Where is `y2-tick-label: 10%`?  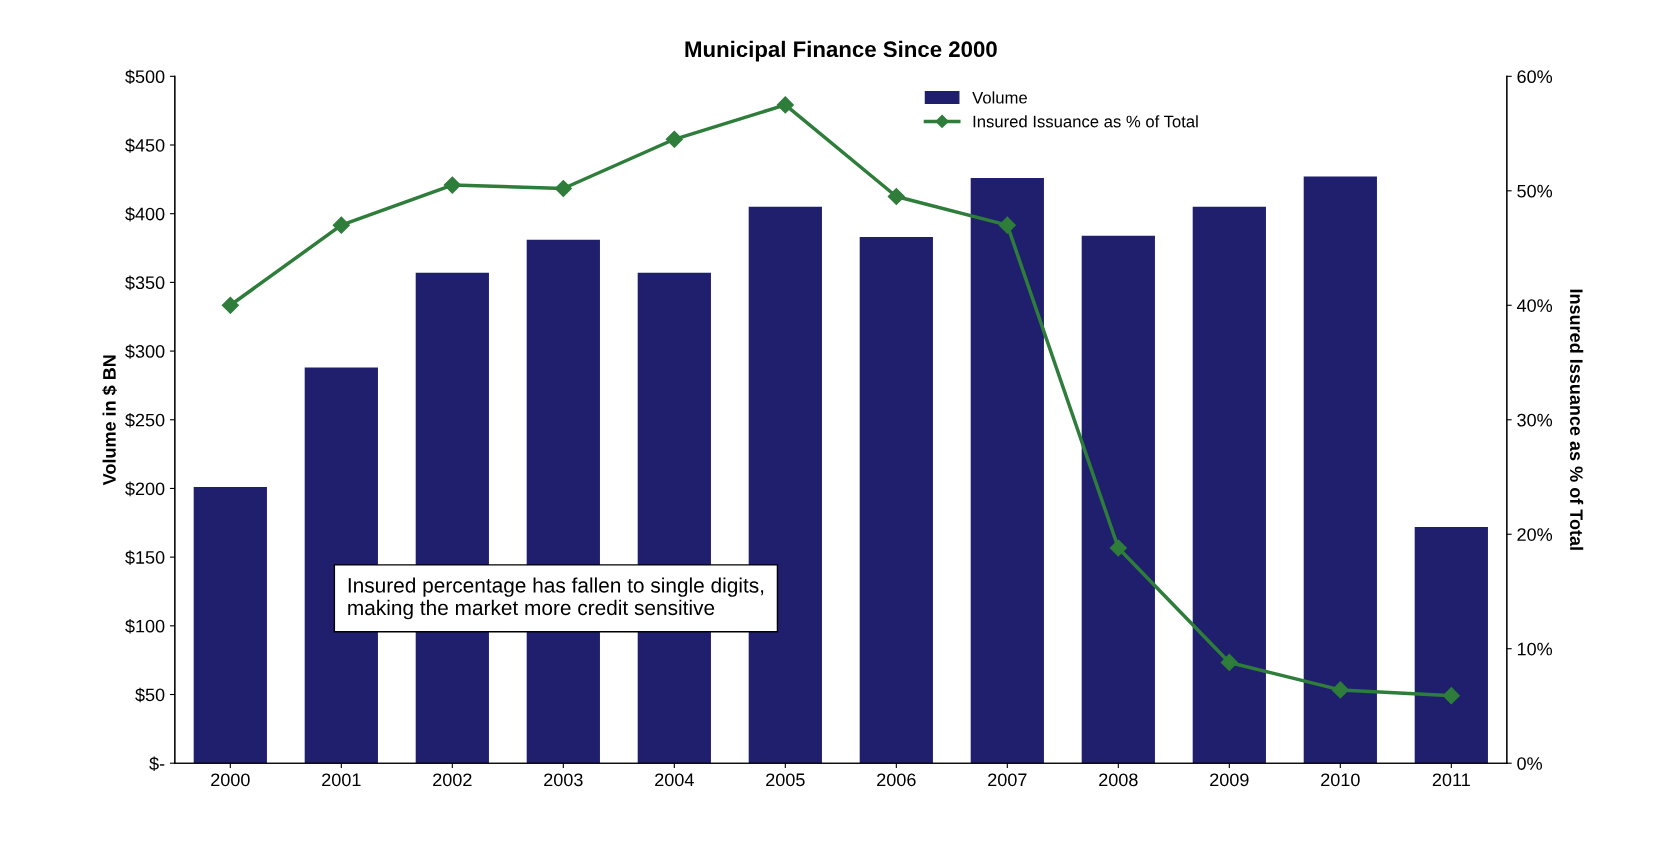
y2-tick-label: 10% is located at coordinates (1535, 649).